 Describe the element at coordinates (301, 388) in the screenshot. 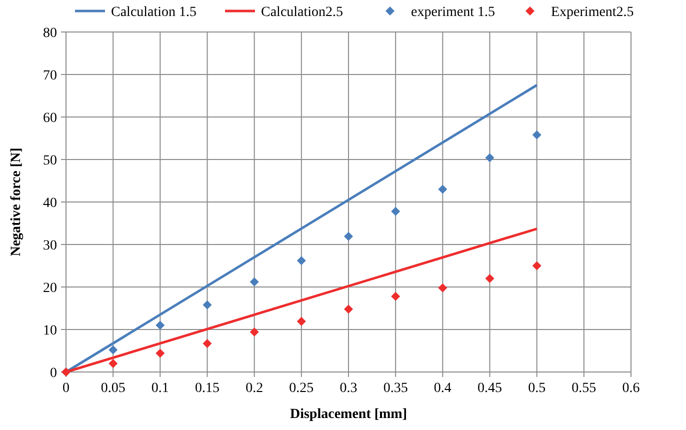

I see `x-tick-label: 0.25` at that location.